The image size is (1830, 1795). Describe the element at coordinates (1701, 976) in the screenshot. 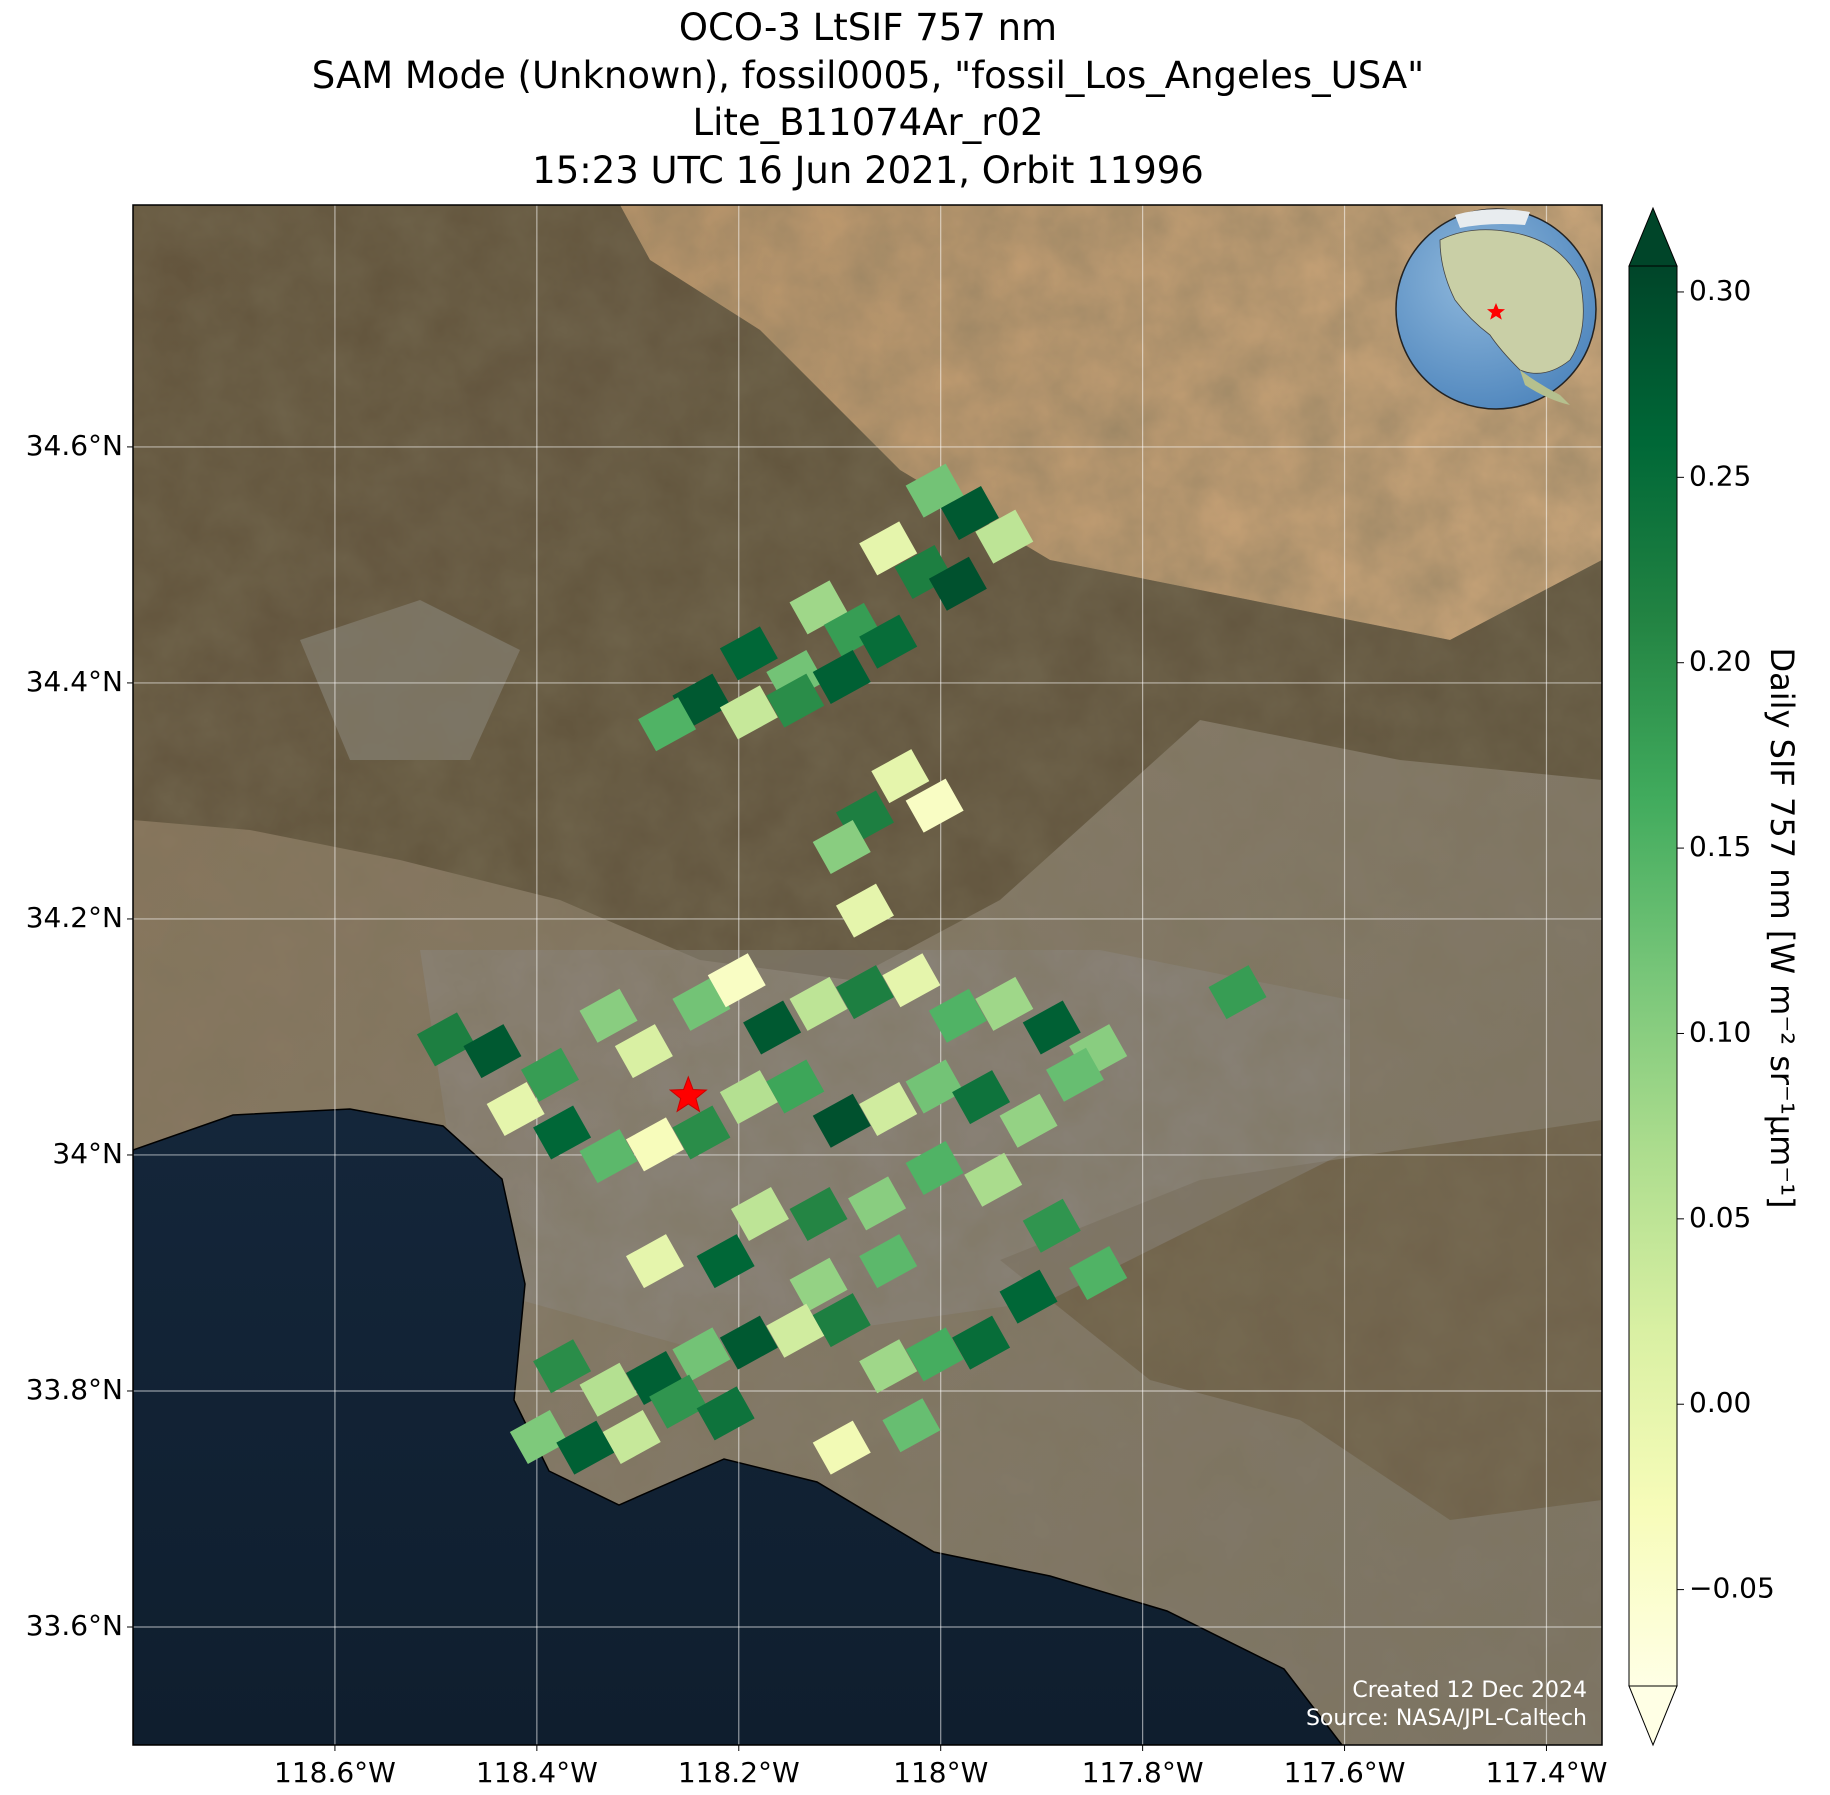

I see `colorbar: 0.30 0.25 0.20 0.15 0.10 0.05 0.00 −0.05` at that location.